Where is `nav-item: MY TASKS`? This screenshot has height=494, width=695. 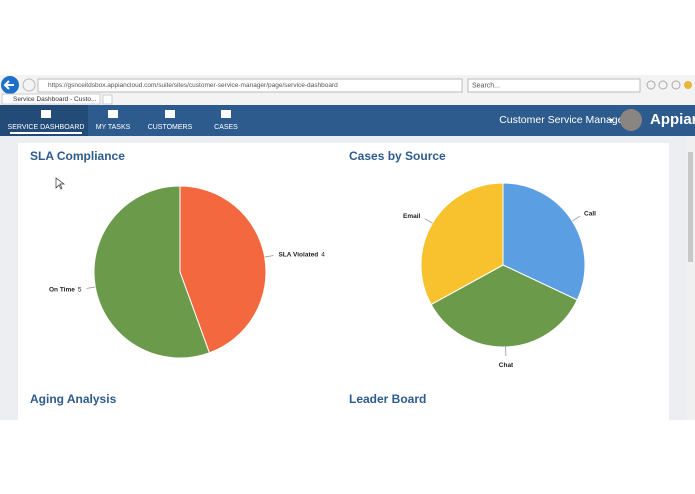 nav-item: MY TASKS is located at coordinates (113, 127).